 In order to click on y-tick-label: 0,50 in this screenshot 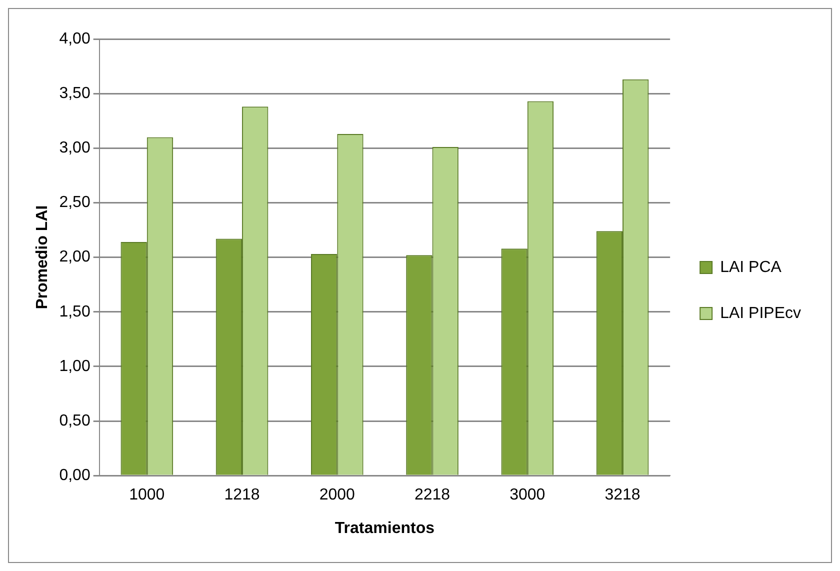, I will do `click(74, 421)`.